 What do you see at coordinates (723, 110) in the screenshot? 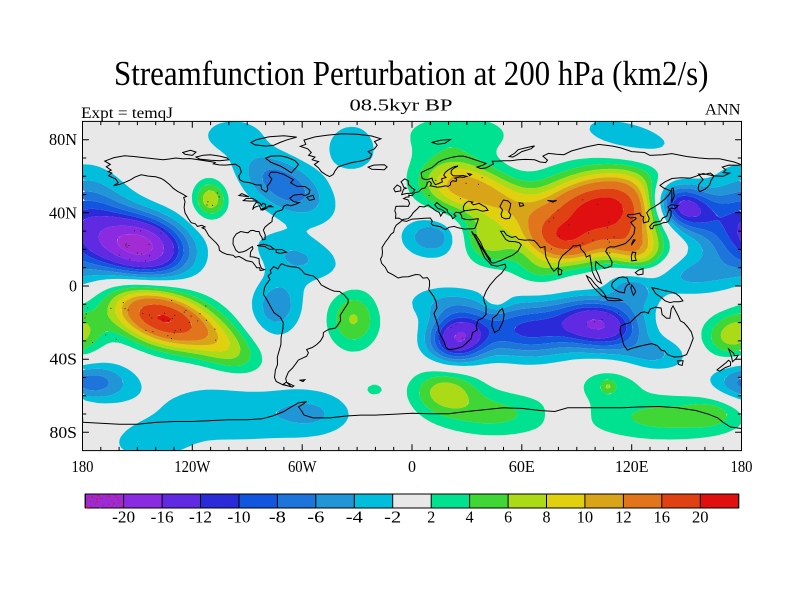
I see `svg-text: ANN` at bounding box center [723, 110].